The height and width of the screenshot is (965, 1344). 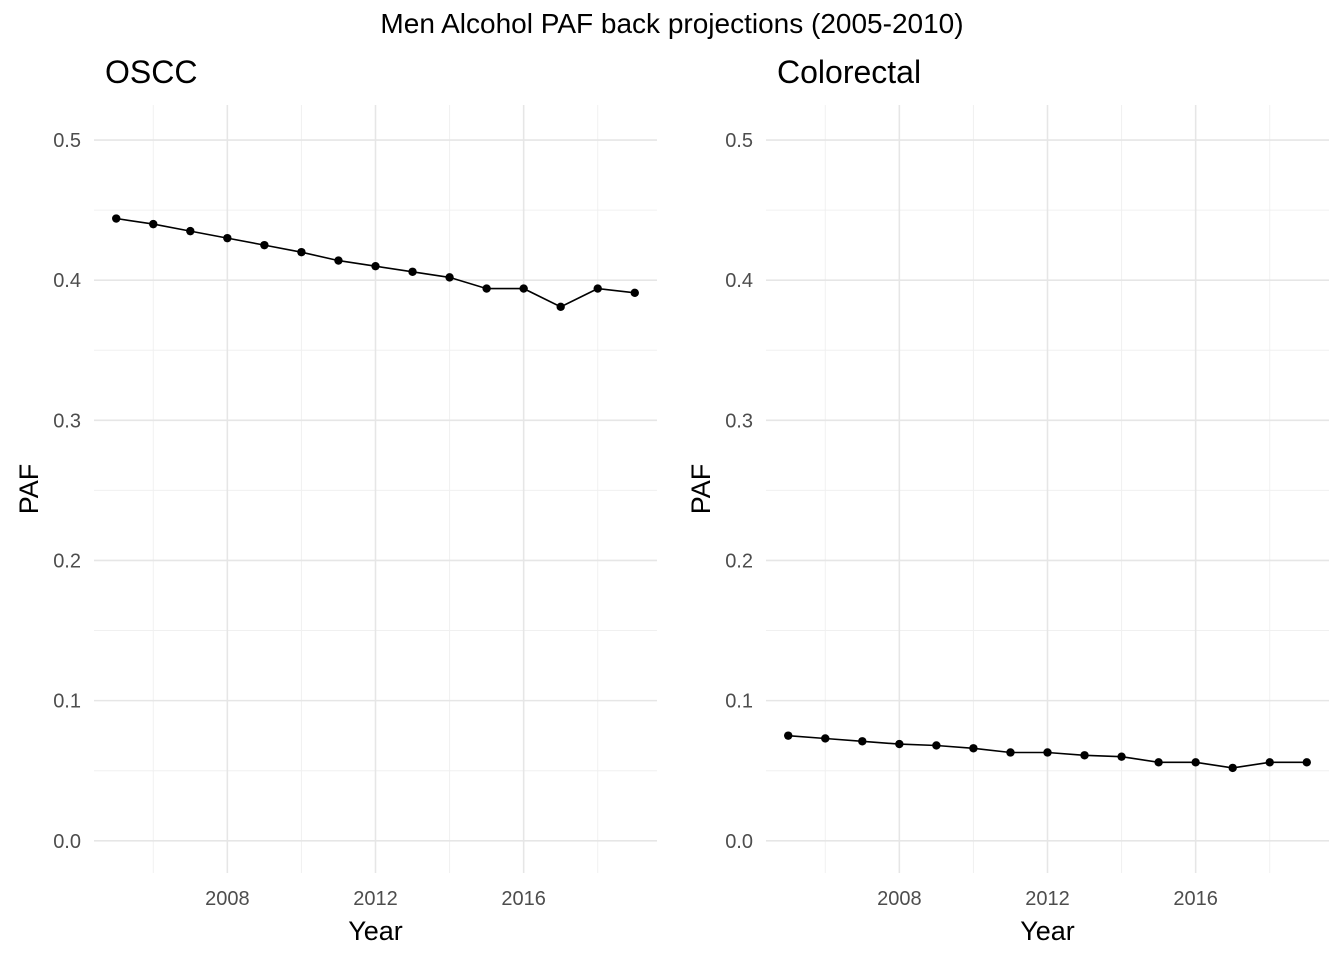 What do you see at coordinates (849, 72) in the screenshot?
I see `panel-title: Colorectal` at bounding box center [849, 72].